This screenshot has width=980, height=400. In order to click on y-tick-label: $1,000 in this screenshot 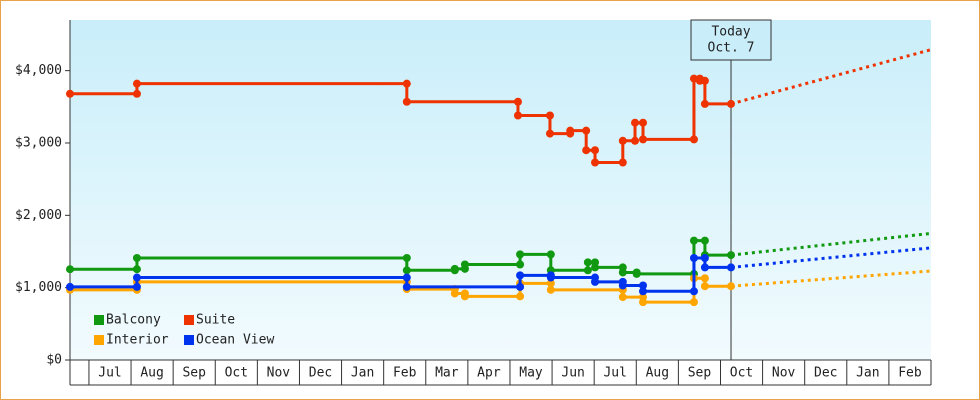, I will do `click(38, 287)`.